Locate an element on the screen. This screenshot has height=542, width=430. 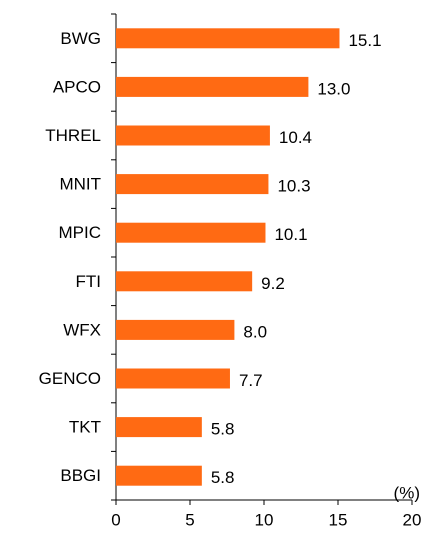
y-tick-label: BBGI is located at coordinates (80, 475).